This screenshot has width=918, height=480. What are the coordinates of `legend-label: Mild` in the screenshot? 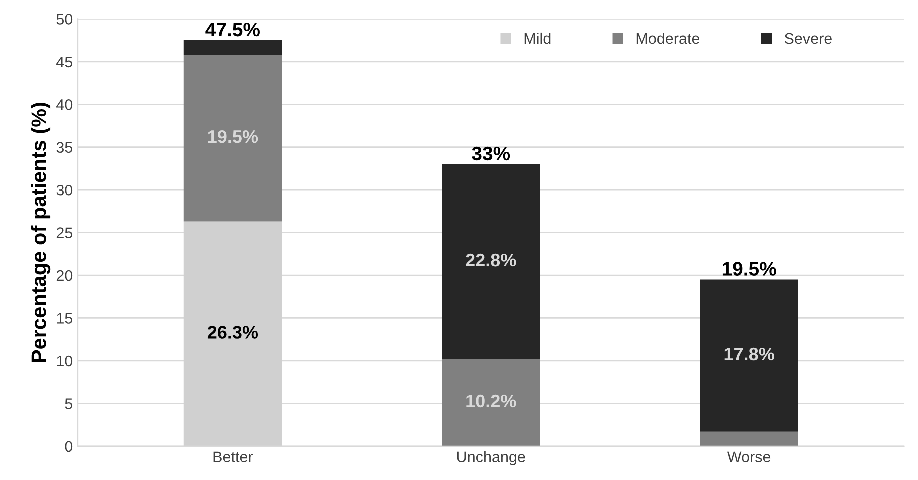 It's located at (537, 38).